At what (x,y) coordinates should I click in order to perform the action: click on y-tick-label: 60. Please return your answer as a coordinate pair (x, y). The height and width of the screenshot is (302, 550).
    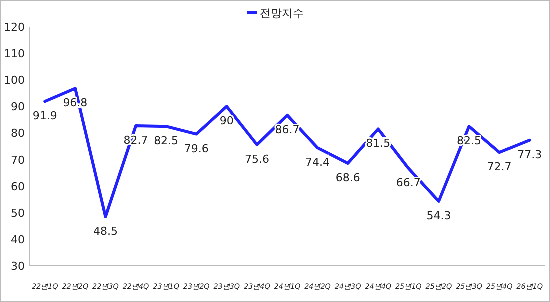
    Looking at the image, I should click on (18, 187).